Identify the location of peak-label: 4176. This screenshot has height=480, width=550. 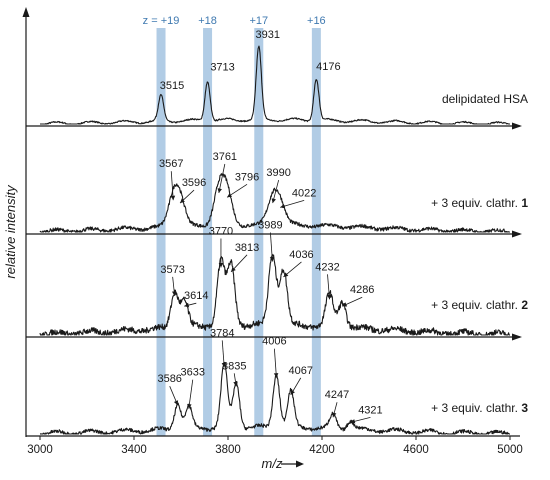
(328, 67).